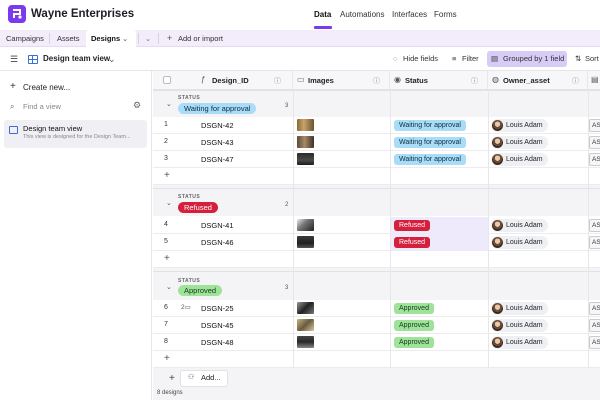  I want to click on design-id-cell: DSGN-48, so click(217, 342).